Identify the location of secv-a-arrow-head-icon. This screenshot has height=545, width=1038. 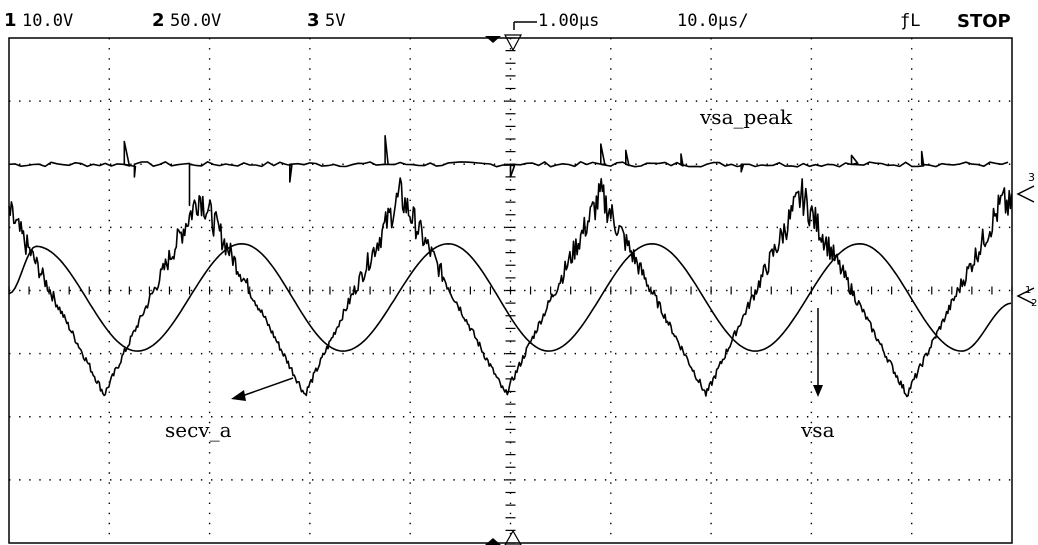
(238, 395).